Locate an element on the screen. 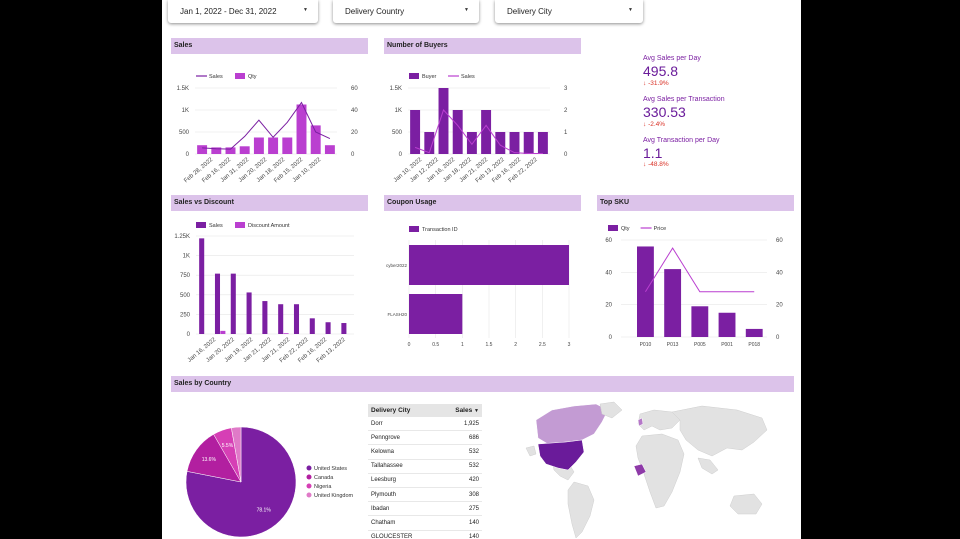  column-header-sales: Sales ▼ is located at coordinates (467, 410).